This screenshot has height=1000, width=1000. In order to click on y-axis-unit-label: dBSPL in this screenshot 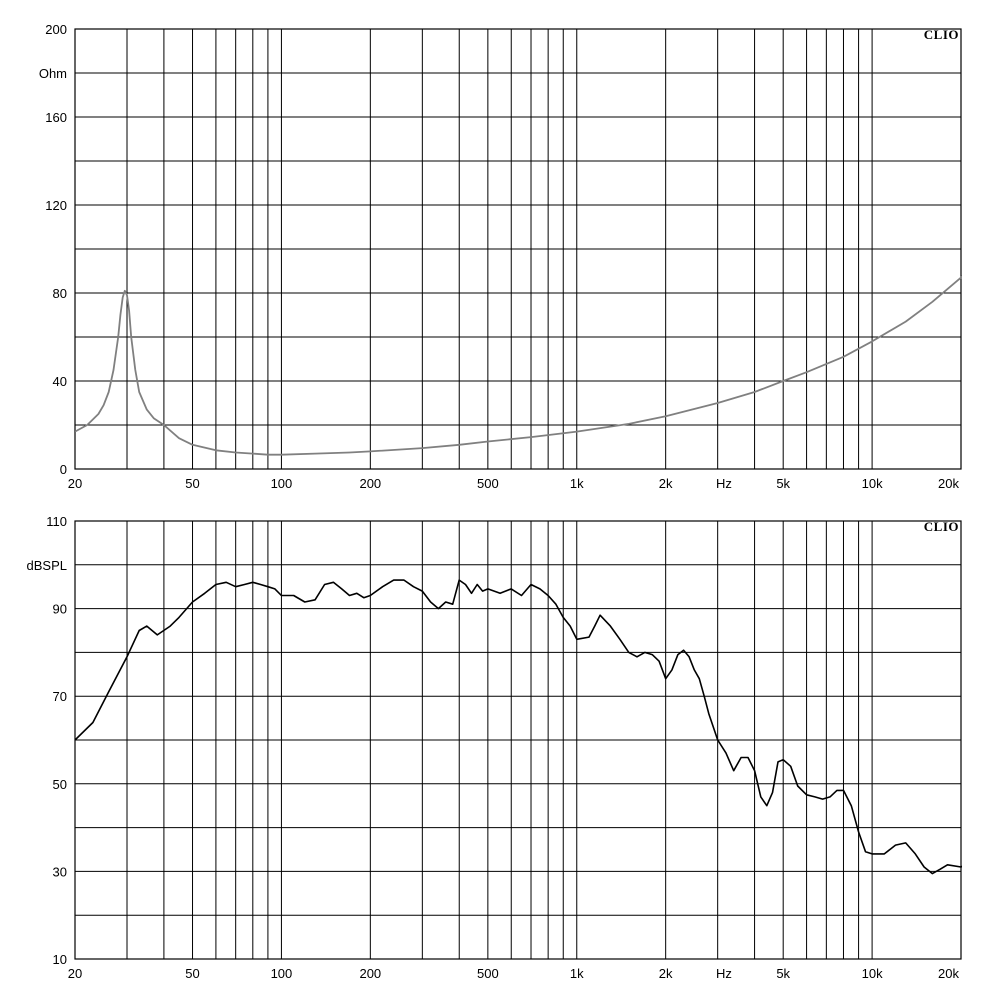, I will do `click(47, 565)`.